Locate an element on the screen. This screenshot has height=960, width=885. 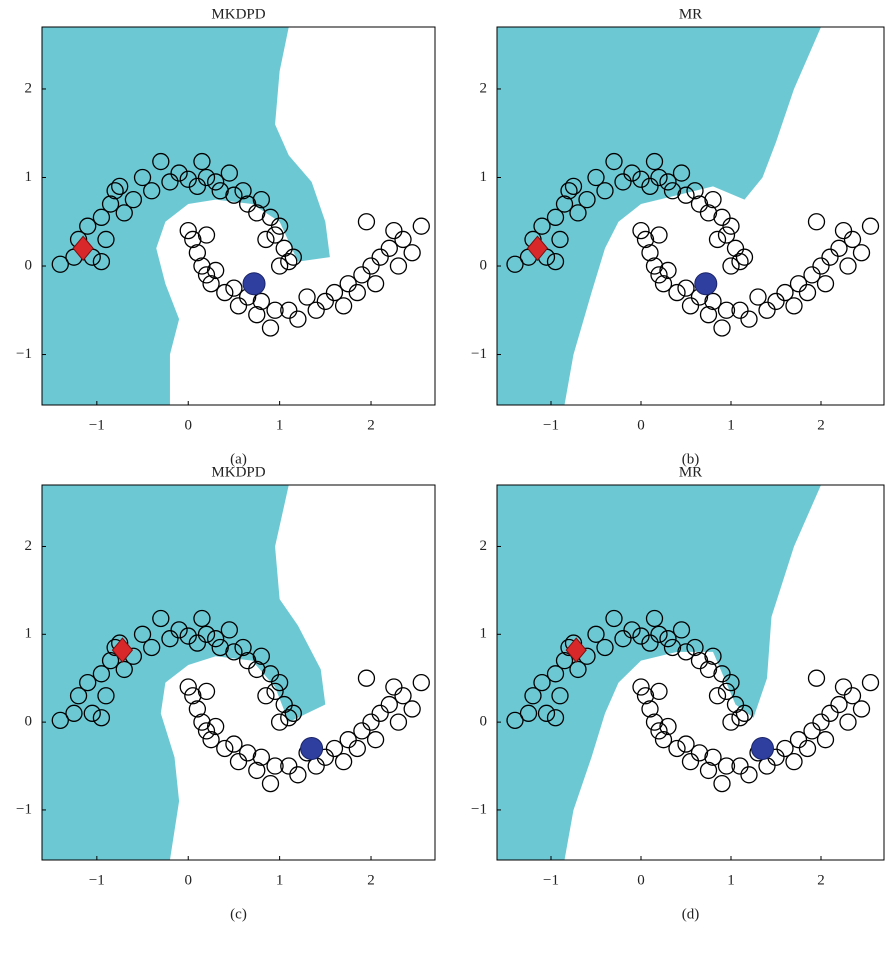
chart-title: MR is located at coordinates (690, 14).